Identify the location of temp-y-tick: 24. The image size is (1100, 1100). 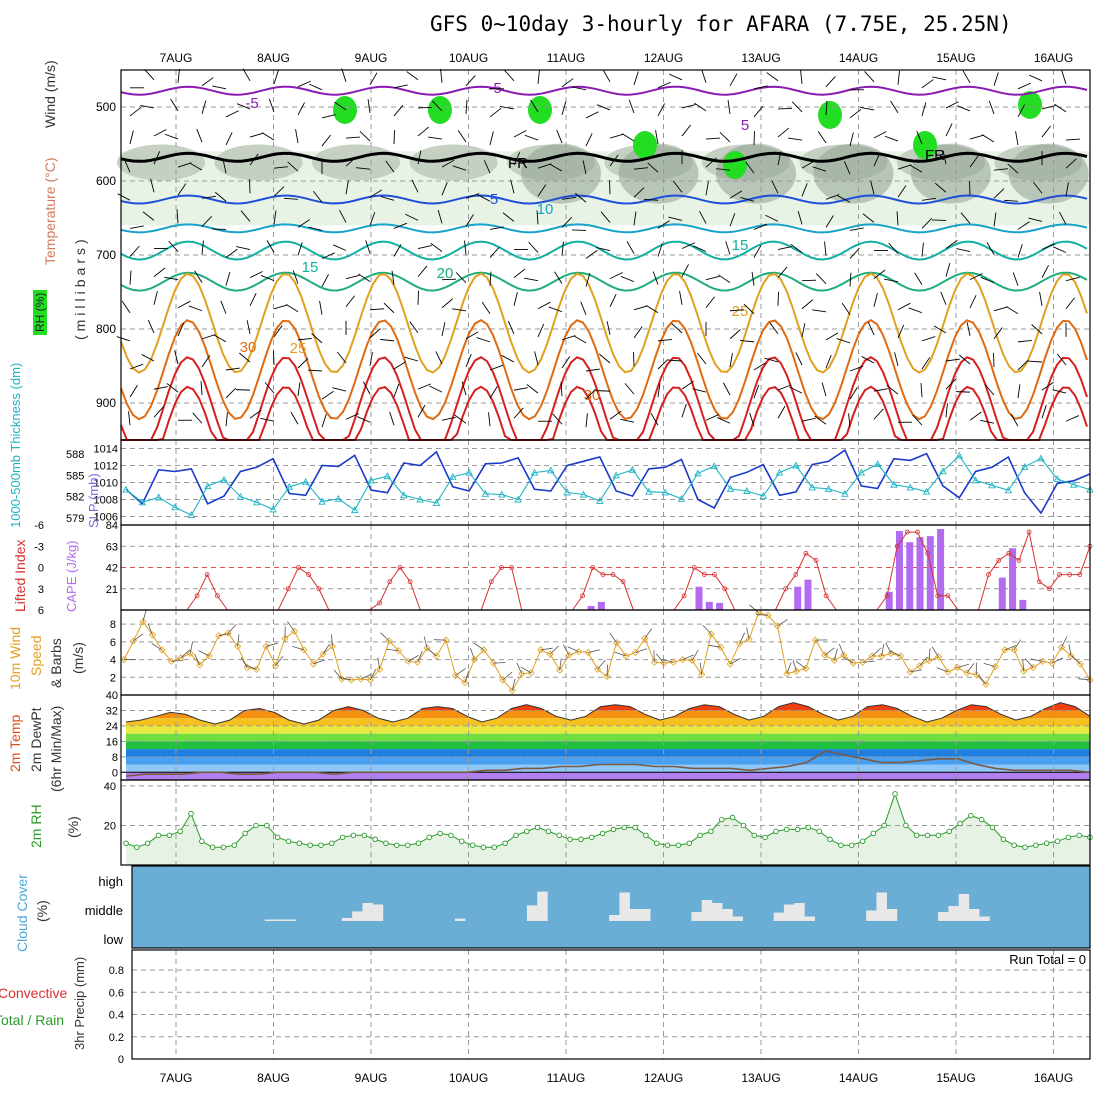
(112, 727).